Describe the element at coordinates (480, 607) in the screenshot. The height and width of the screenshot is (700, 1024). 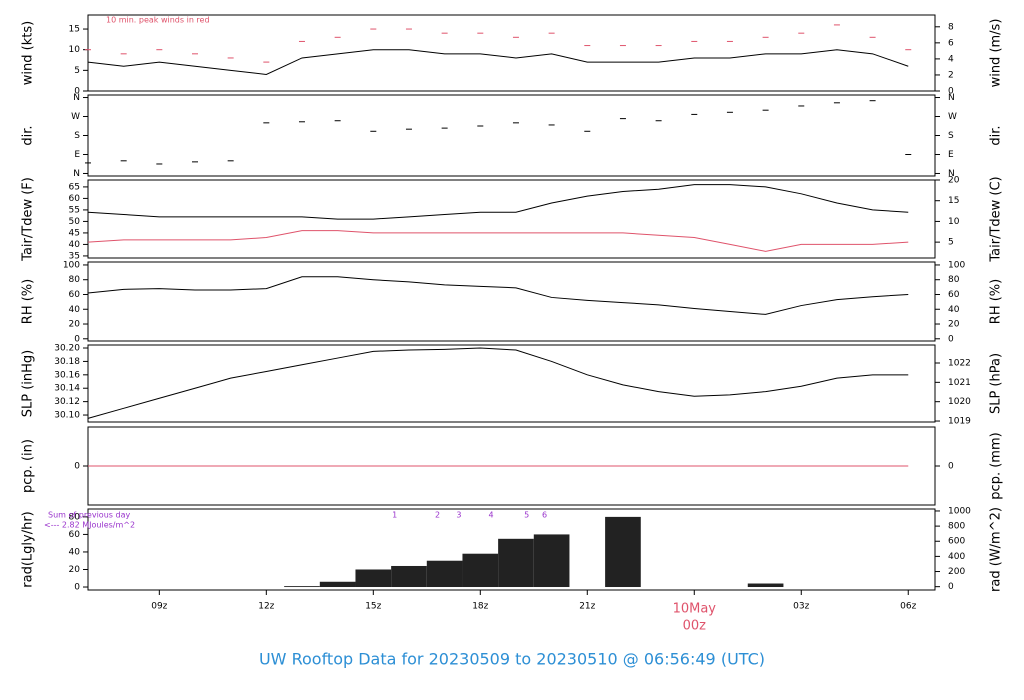
I see `x-tick-label: 18z` at that location.